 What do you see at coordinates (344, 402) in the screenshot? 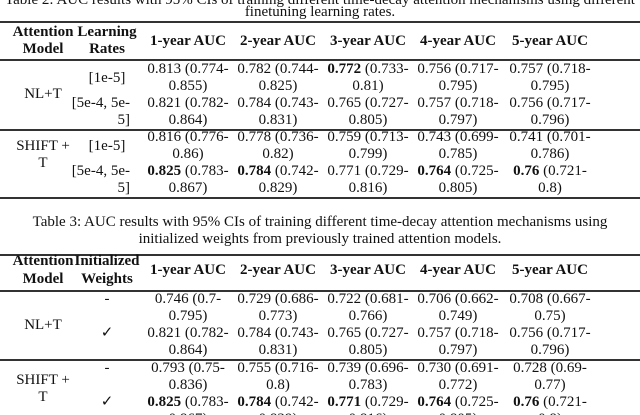
I see `auc-value: 0.771` at bounding box center [344, 402].